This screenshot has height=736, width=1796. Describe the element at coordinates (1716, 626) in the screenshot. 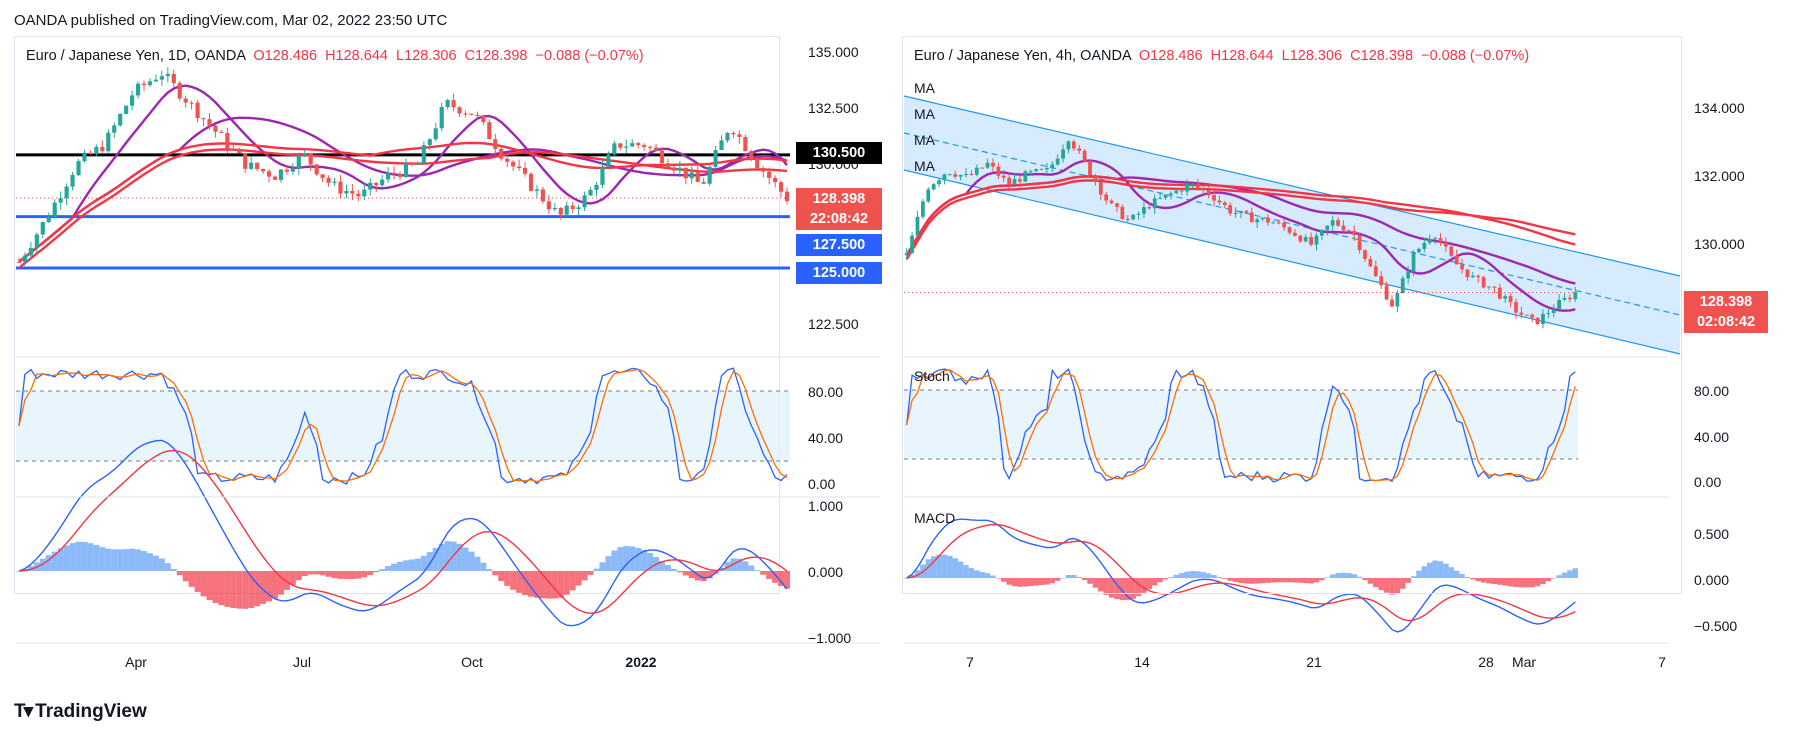

I see `right-macd-label: −0.500` at that location.